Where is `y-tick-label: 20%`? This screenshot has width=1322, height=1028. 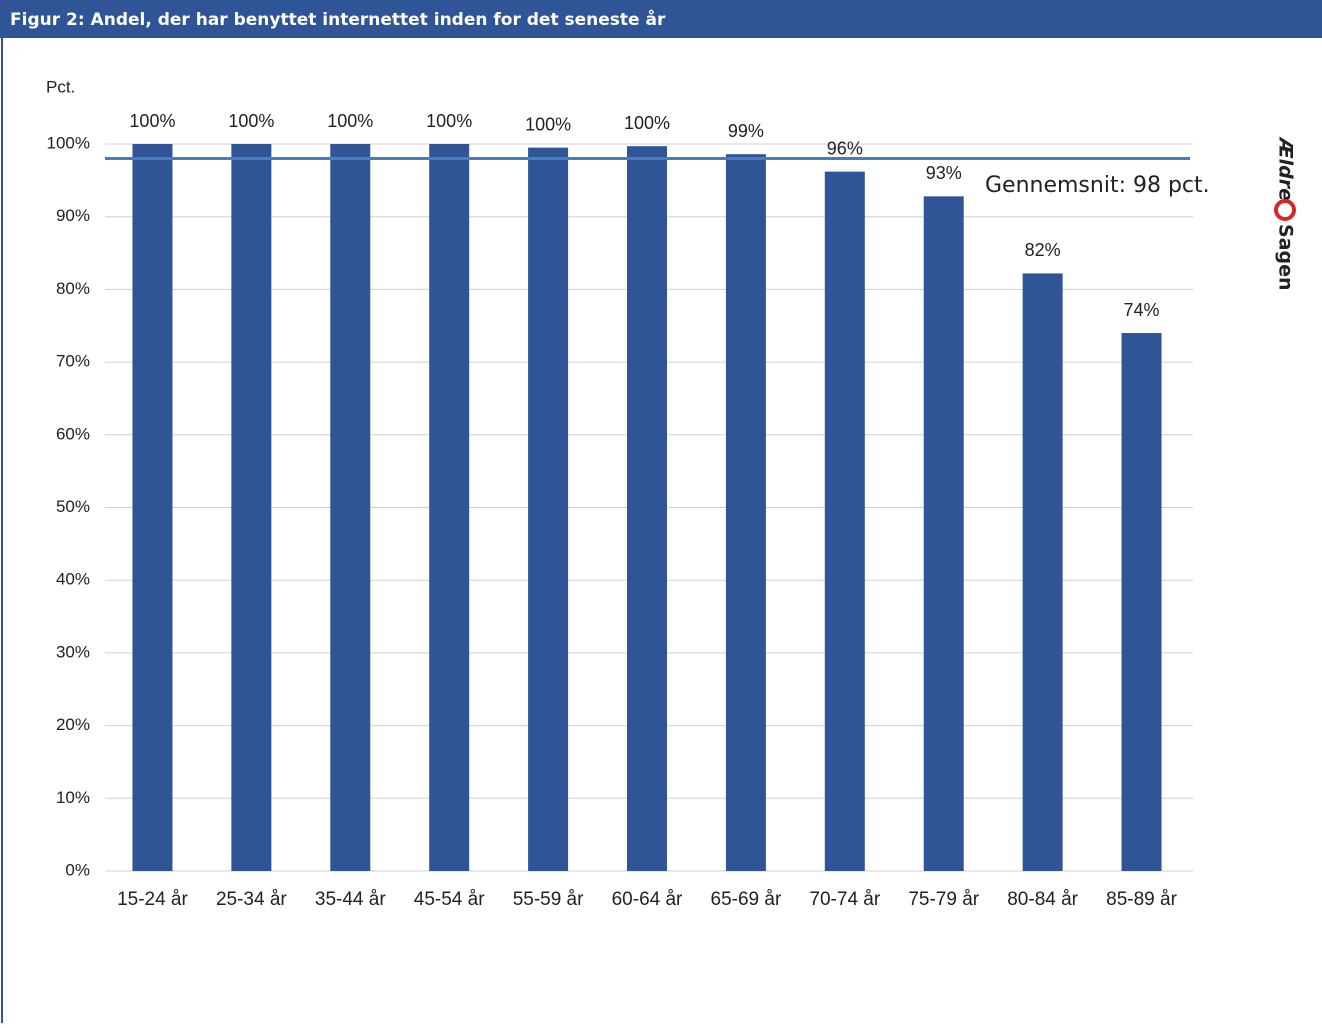 y-tick-label: 20% is located at coordinates (73, 724).